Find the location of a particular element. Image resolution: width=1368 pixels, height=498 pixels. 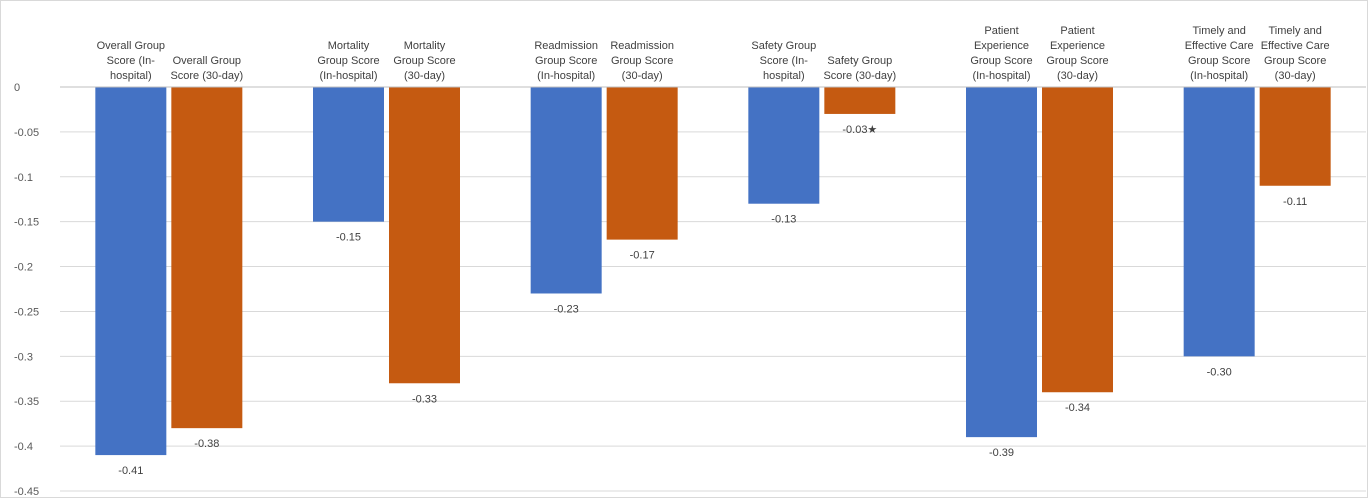

data-label: -0.39 is located at coordinates (1001, 453).